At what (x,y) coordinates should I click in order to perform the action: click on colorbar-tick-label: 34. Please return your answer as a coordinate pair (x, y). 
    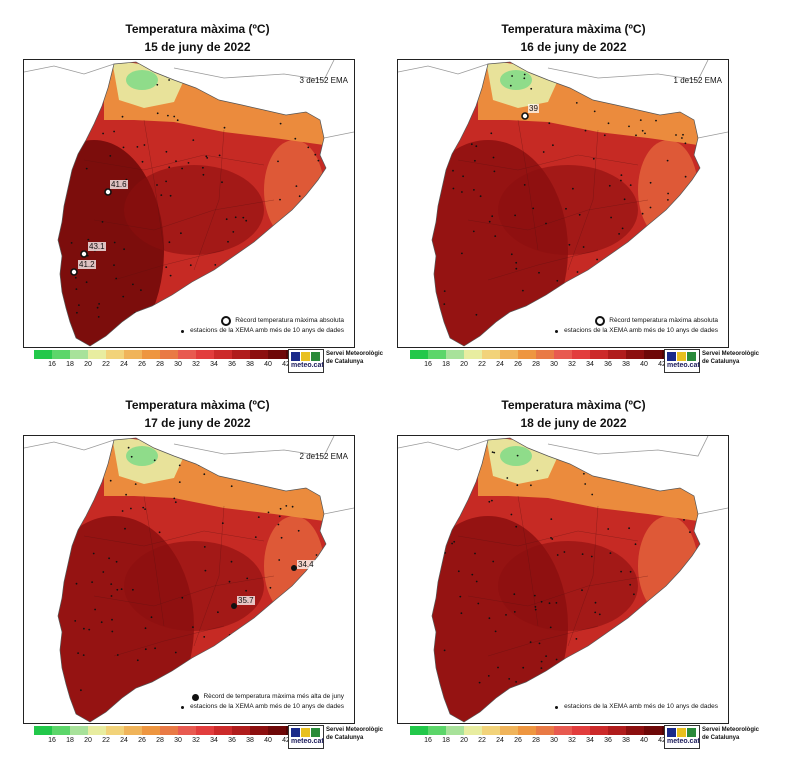
    Looking at the image, I should click on (590, 740).